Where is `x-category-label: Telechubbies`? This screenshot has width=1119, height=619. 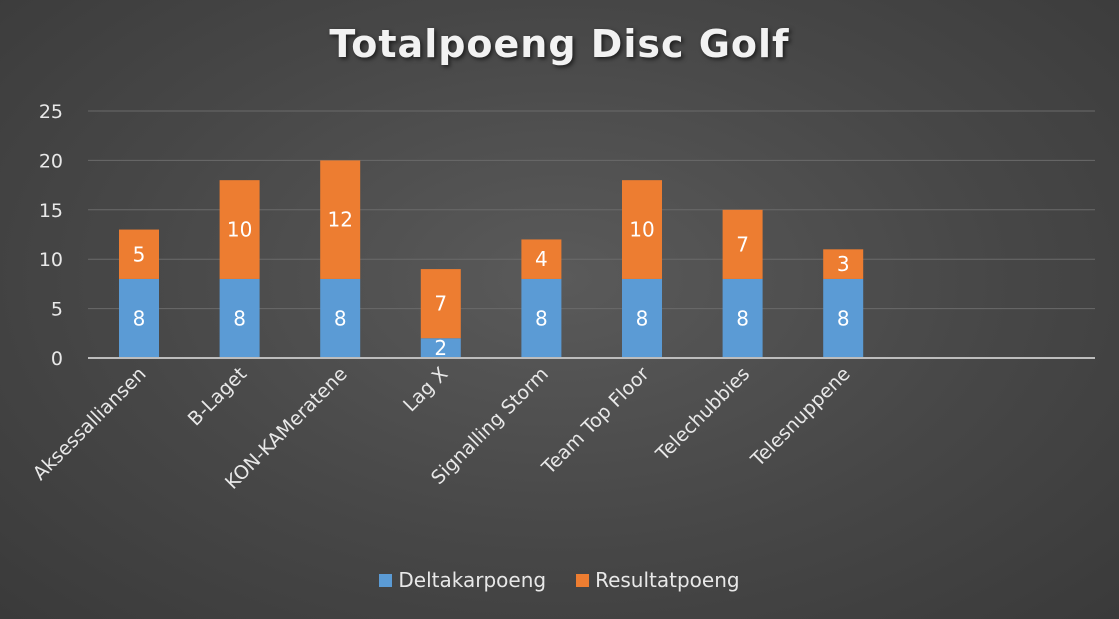 x-category-label: Telechubbies is located at coordinates (702, 414).